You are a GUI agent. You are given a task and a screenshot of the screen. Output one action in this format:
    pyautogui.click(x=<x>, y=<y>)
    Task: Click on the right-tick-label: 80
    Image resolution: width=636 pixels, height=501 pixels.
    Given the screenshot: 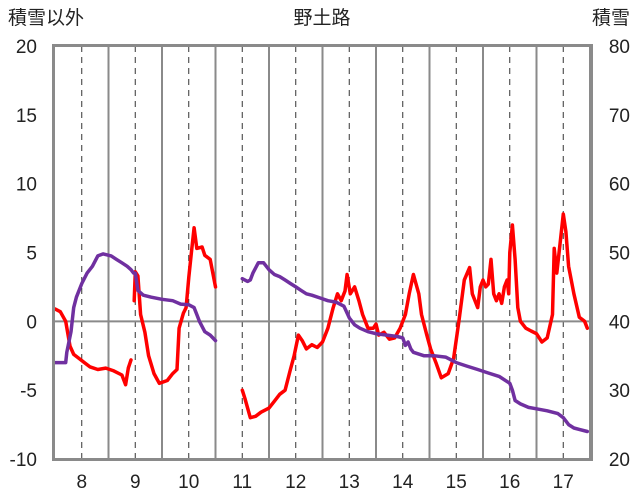 What is the action you would take?
    pyautogui.click(x=619, y=47)
    